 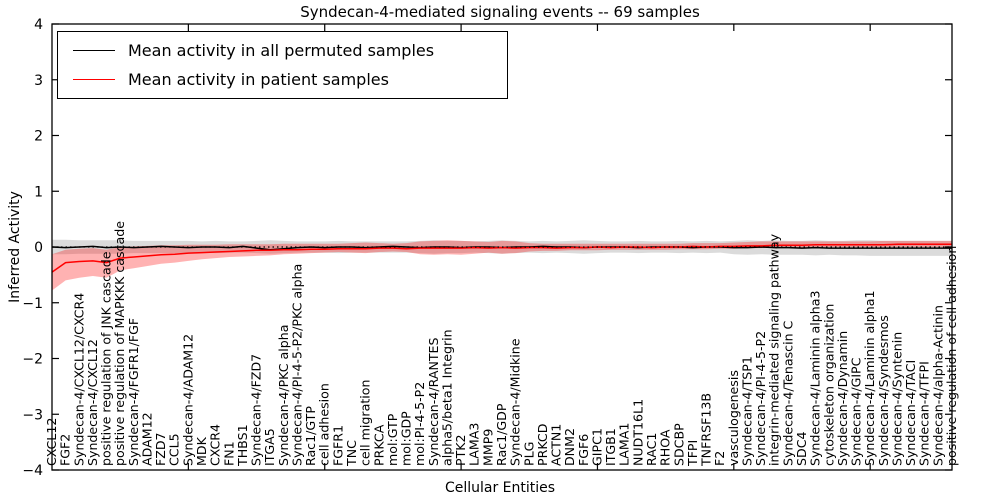 I want to click on x-category-label: LAMA1, so click(x=624, y=444).